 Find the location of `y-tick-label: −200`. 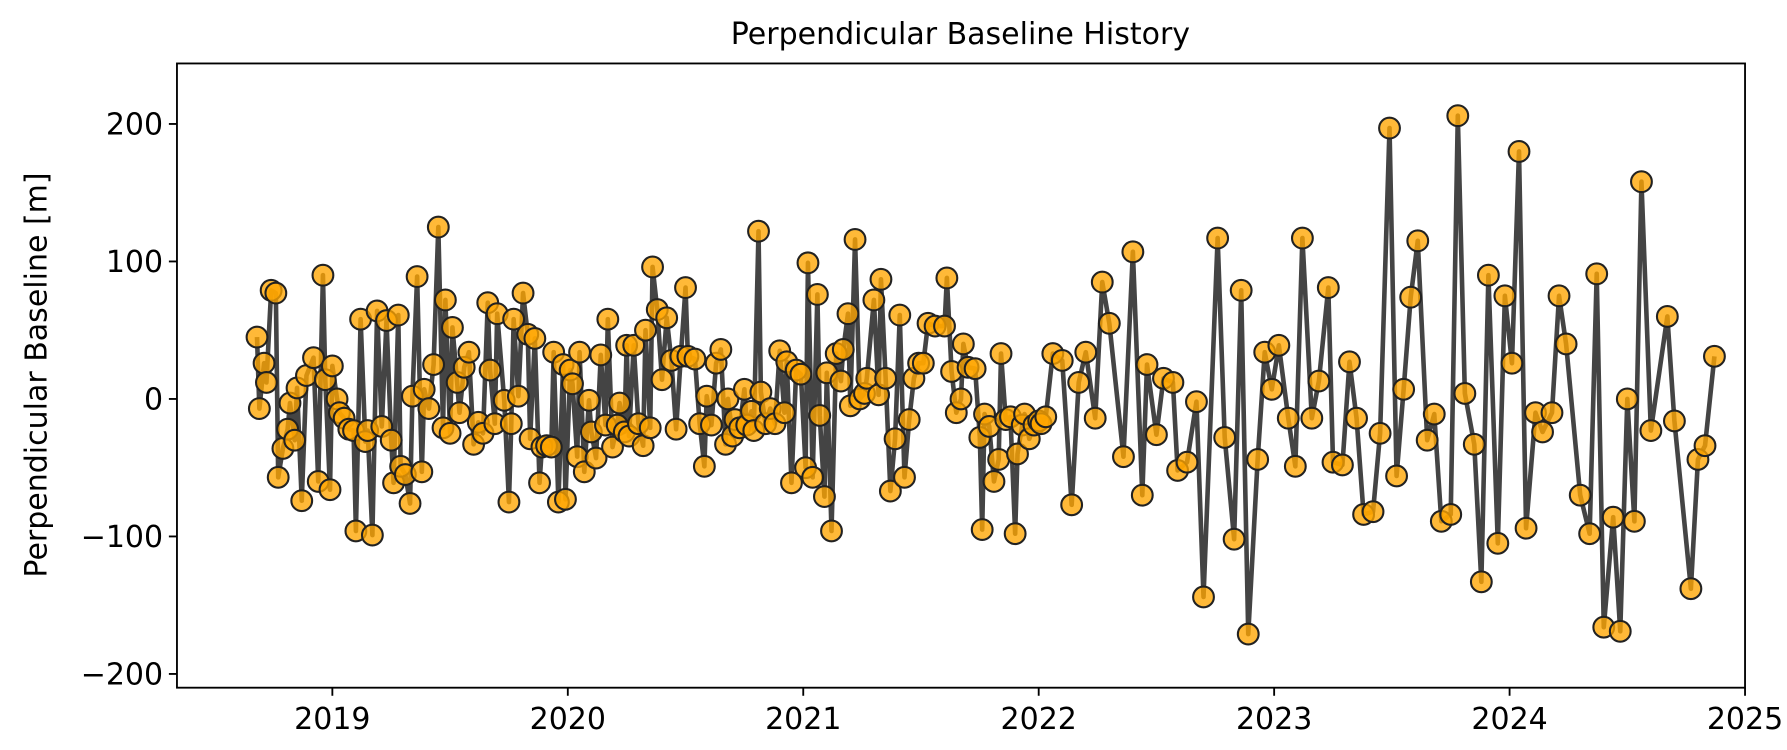

y-tick-label: −200 is located at coordinates (122, 674).